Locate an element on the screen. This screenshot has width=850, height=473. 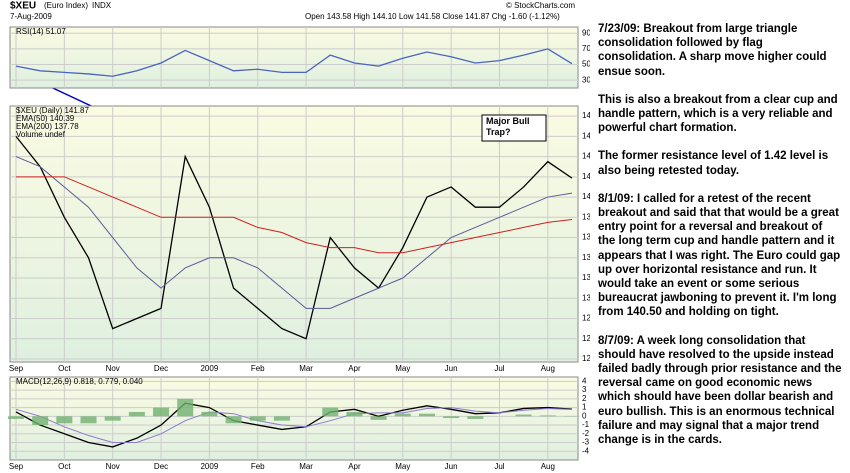
legend-entry: MACD(12,26,9) 0.818, 0.779, 0.040 is located at coordinates (79, 381).